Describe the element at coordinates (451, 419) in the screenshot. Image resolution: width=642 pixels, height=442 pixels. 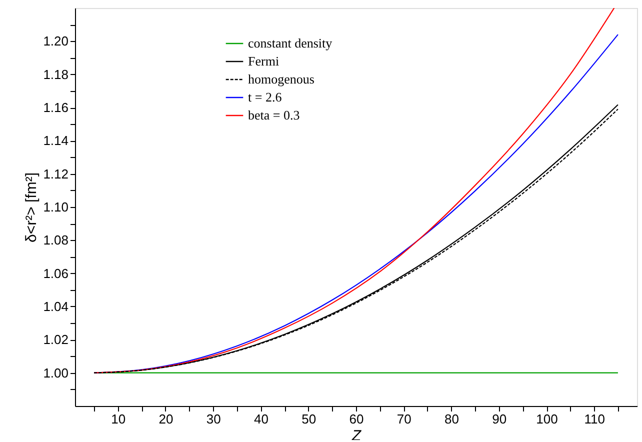
I see `x-tick-label: 80` at that location.